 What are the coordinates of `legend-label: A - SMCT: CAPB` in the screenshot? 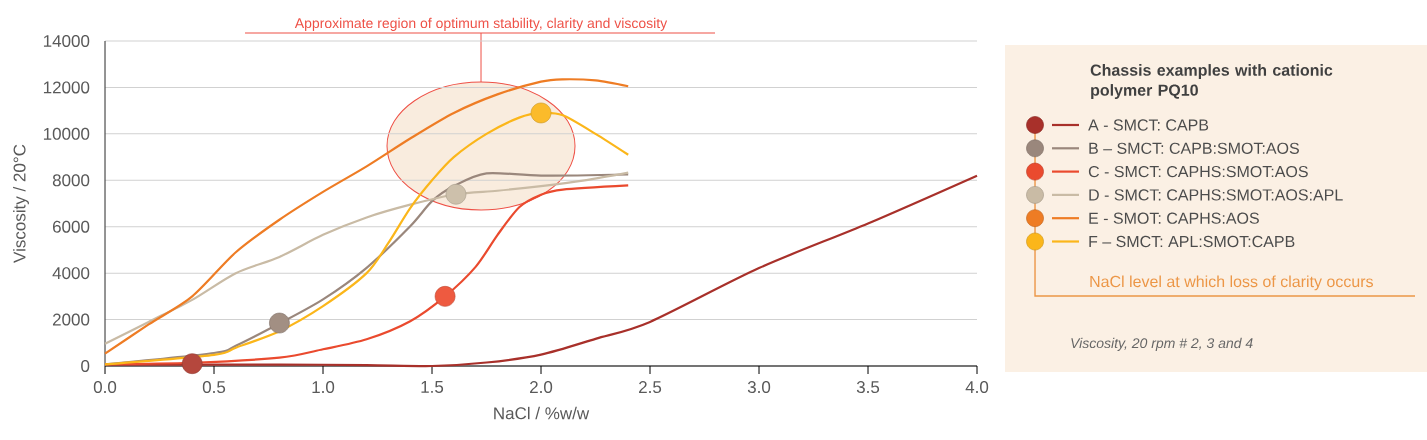 It's located at (1148, 125).